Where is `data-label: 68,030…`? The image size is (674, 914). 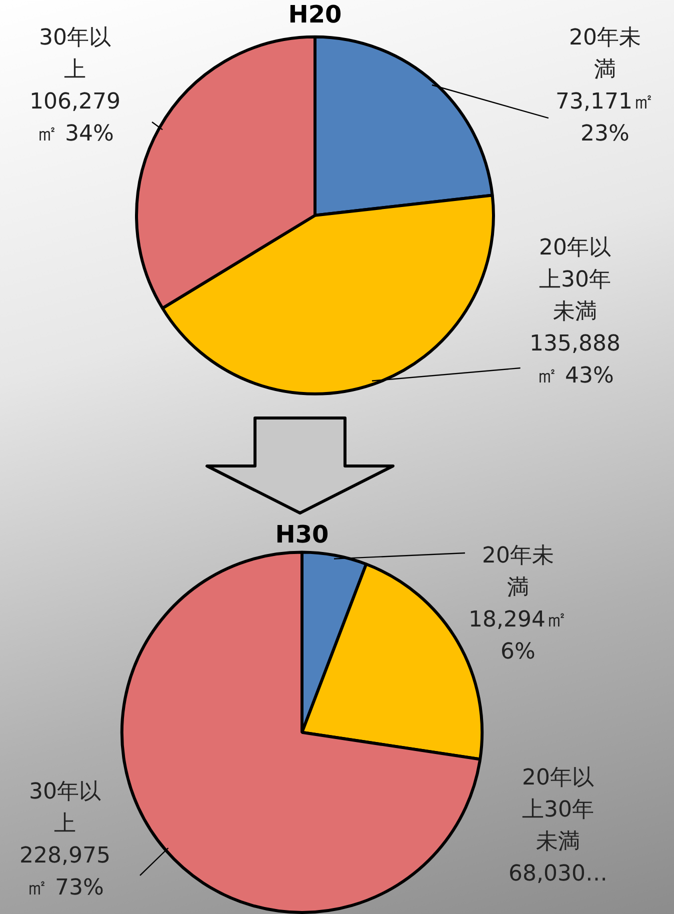
data-label: 68,030… is located at coordinates (558, 874).